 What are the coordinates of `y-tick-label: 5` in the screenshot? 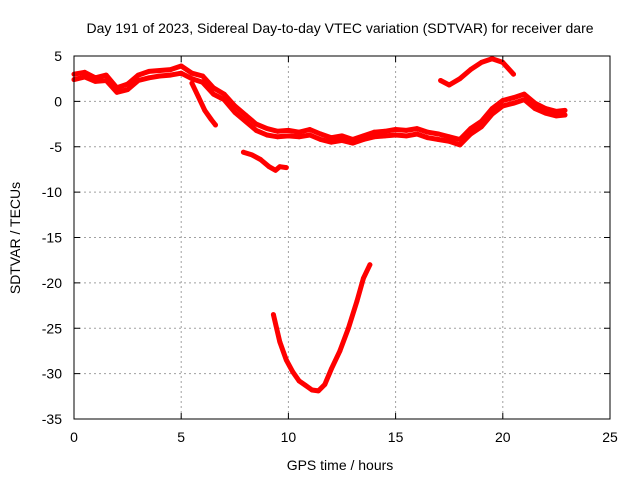 It's located at (58, 56).